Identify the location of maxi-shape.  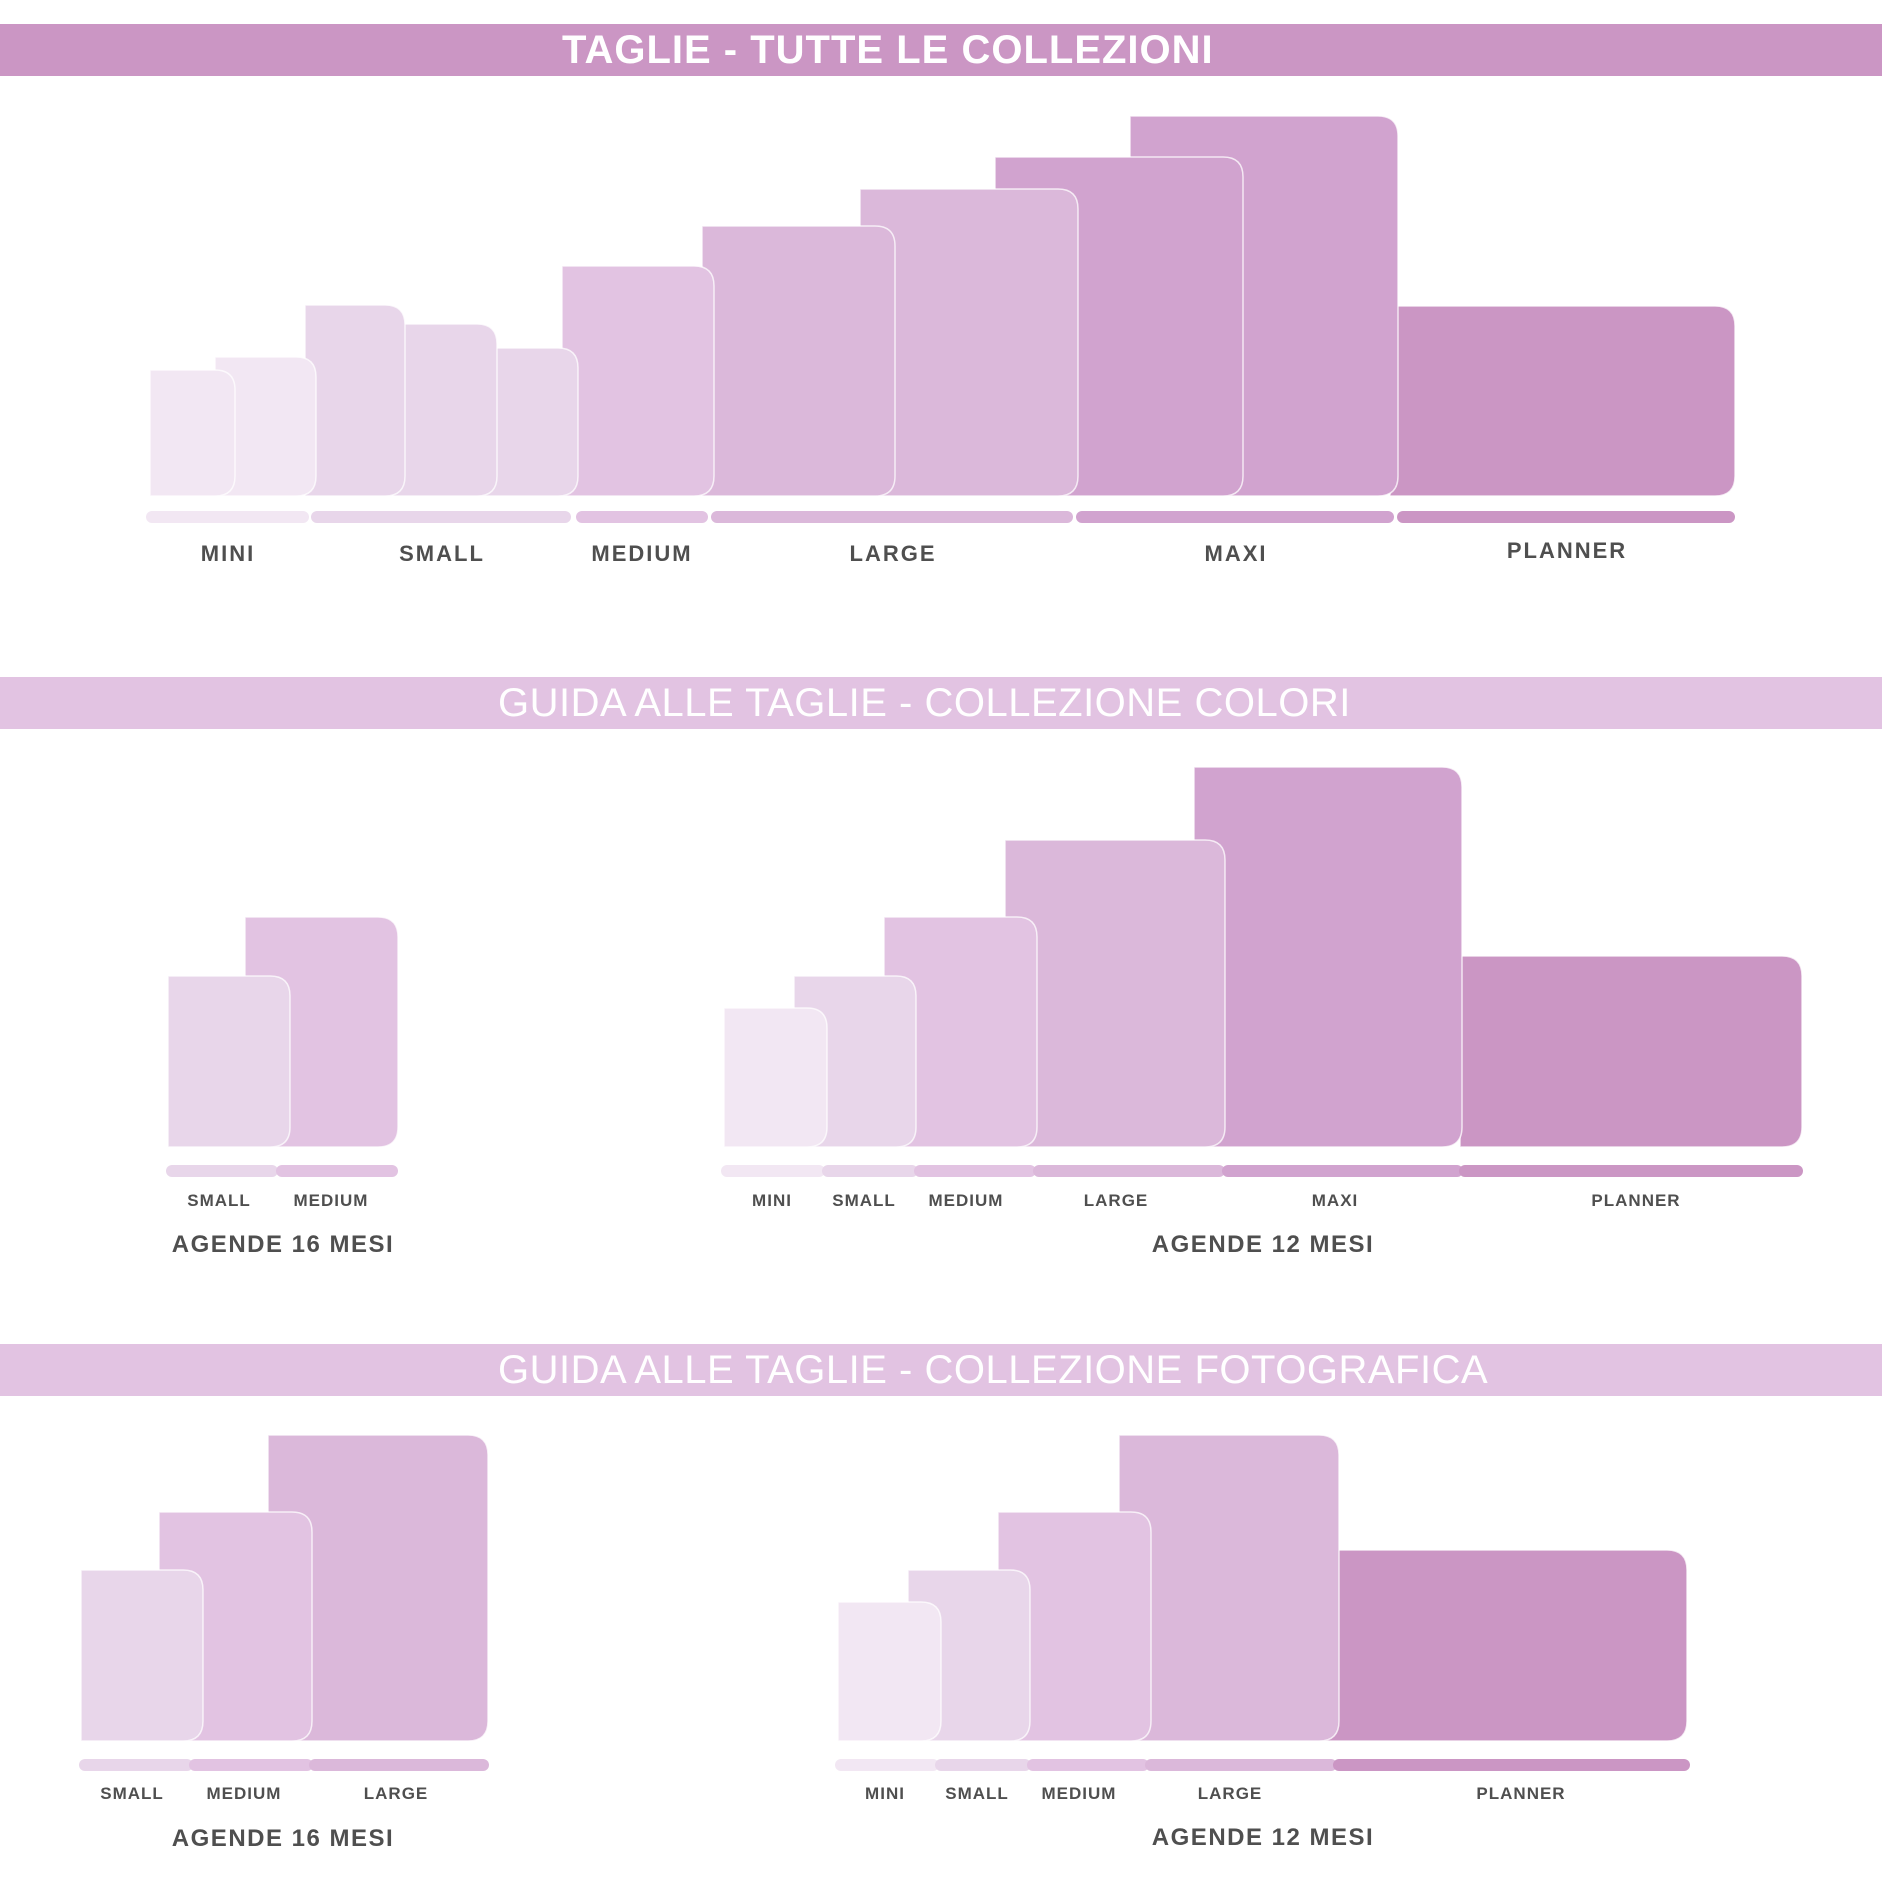
(1328, 957).